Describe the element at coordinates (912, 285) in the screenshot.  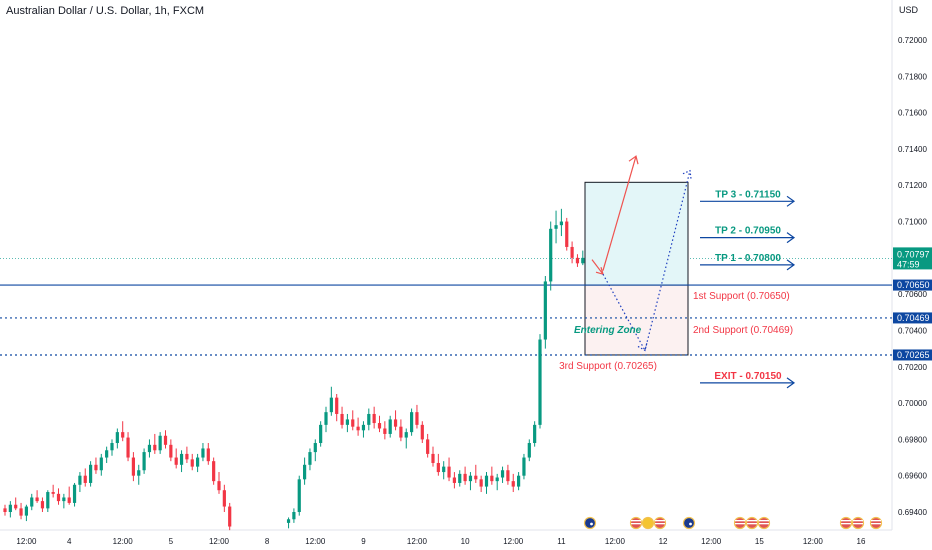
I see `price-badge-0.70650: 0.70650` at that location.